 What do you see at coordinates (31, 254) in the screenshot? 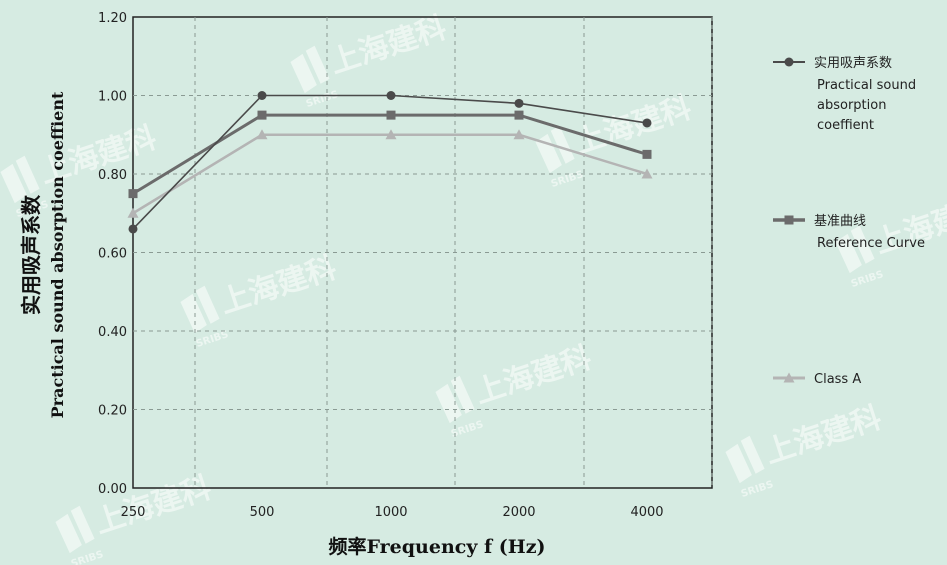
I see `y-axis-title-cn: 实用吸声系数` at bounding box center [31, 254].